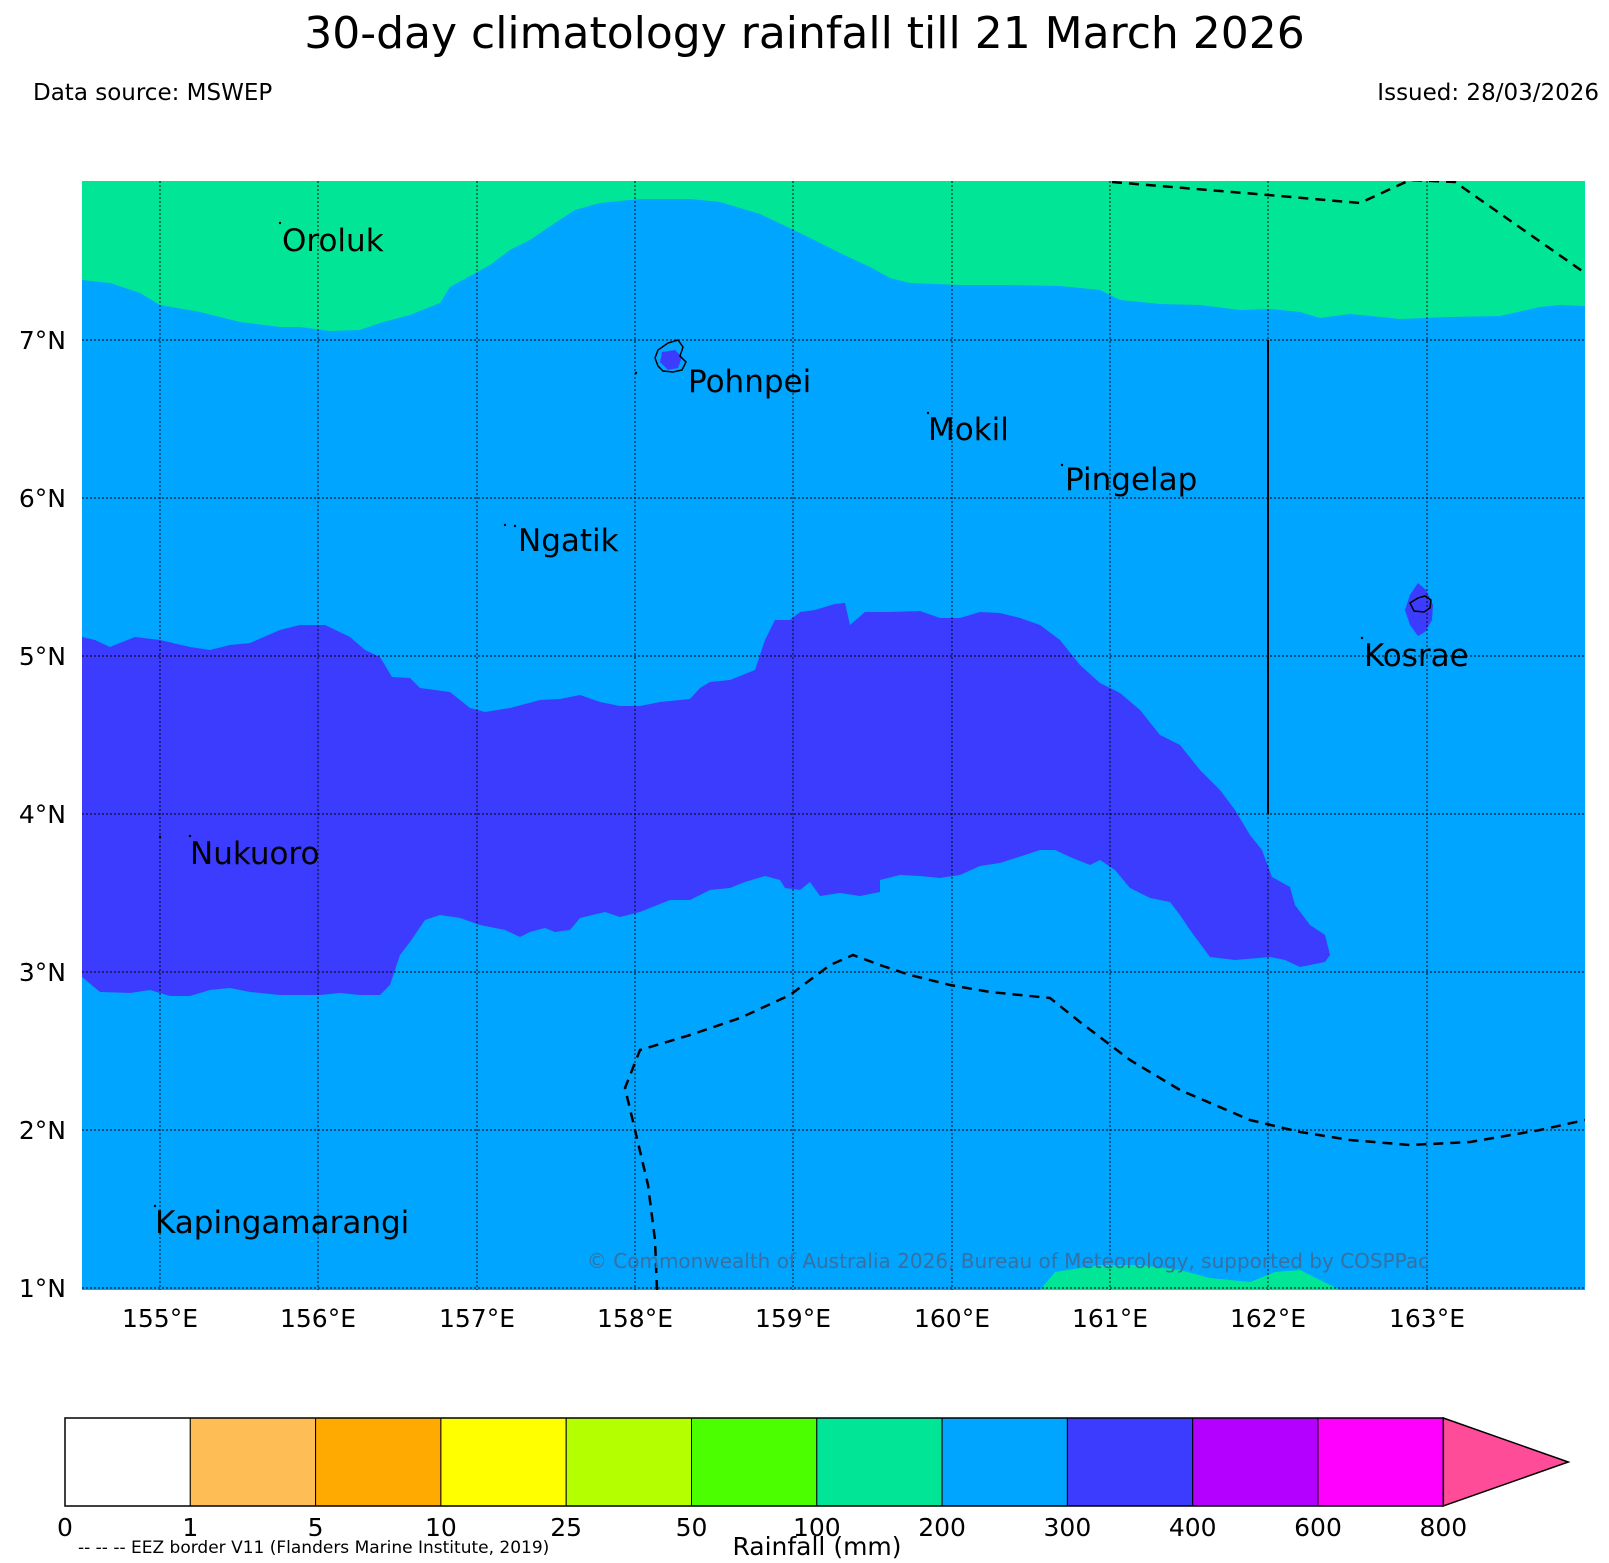  I want to click on lon-tick-label: 156°E, so click(318, 1318).